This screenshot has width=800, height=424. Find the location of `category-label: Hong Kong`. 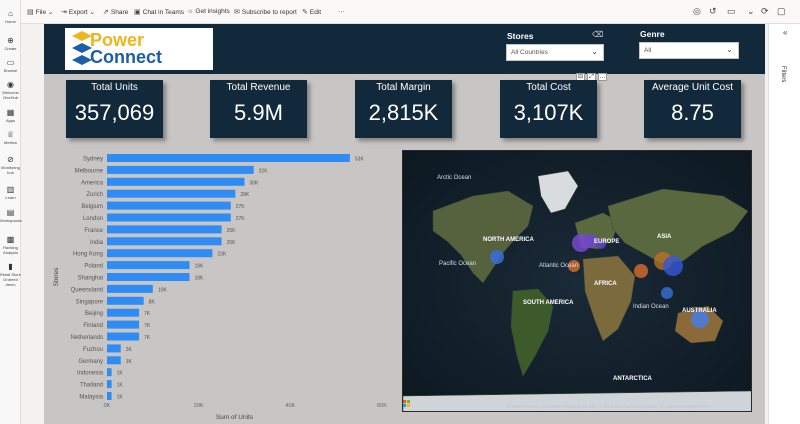

category-label: Hong Kong is located at coordinates (88, 255).